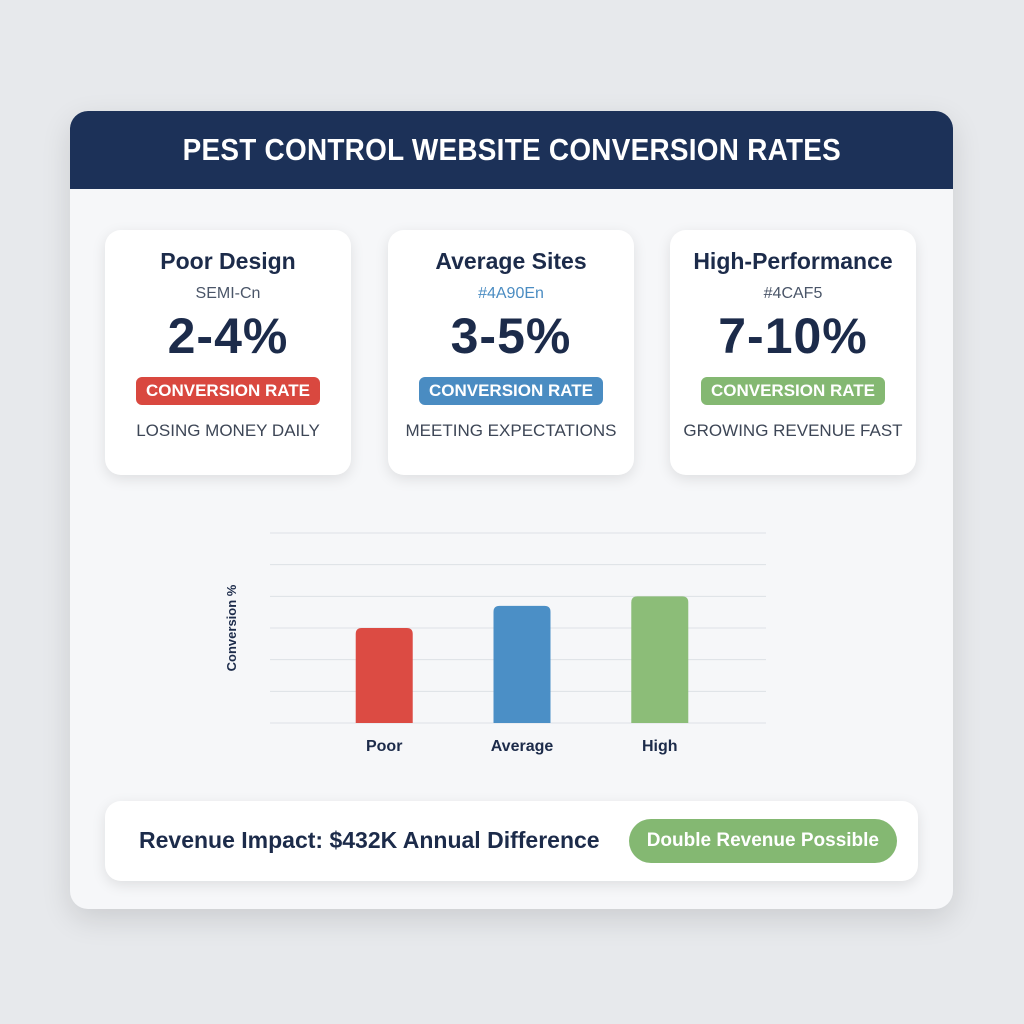 The image size is (1024, 1024). What do you see at coordinates (793, 261) in the screenshot?
I see `card-title: High-Performance` at bounding box center [793, 261].